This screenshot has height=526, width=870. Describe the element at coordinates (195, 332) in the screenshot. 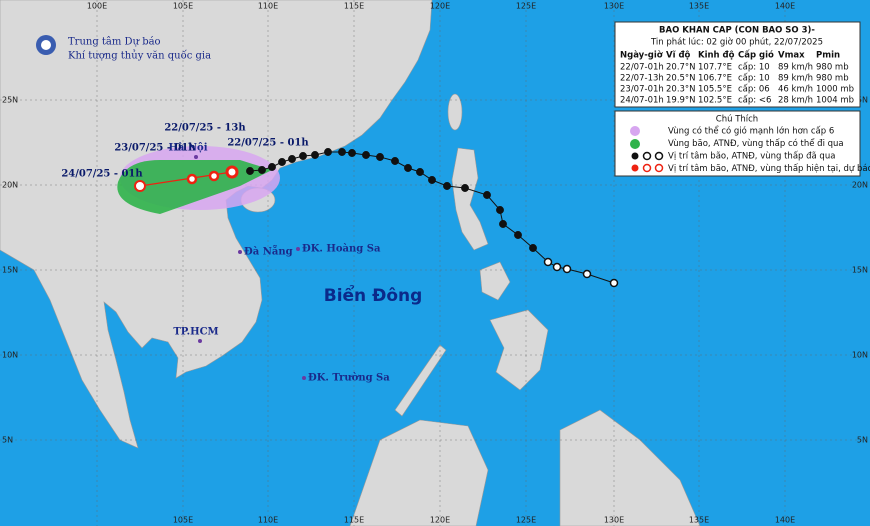

I see `place-label: TP.HCM` at that location.